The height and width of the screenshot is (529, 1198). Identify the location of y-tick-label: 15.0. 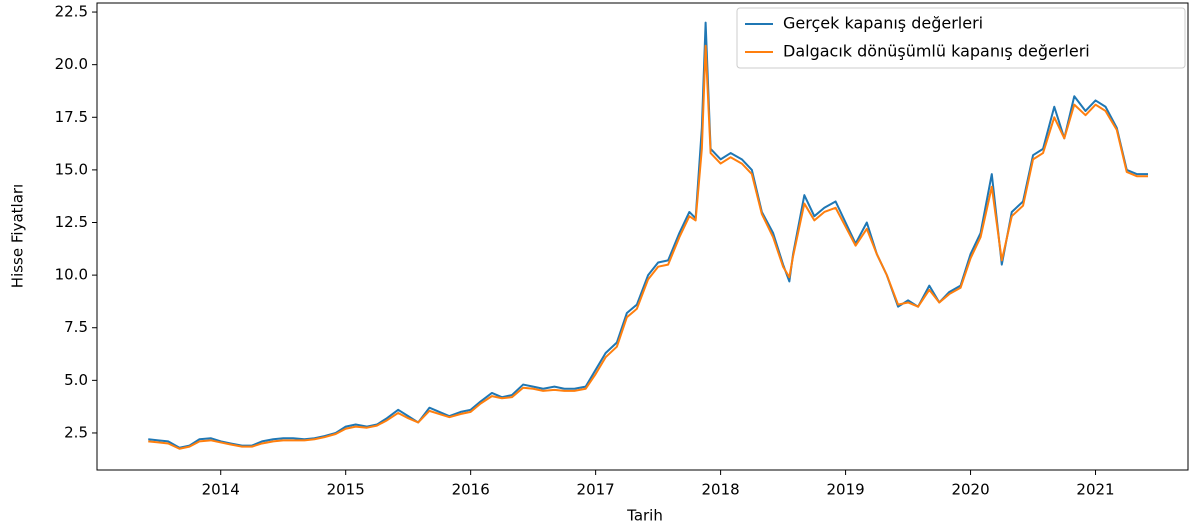
(71, 169).